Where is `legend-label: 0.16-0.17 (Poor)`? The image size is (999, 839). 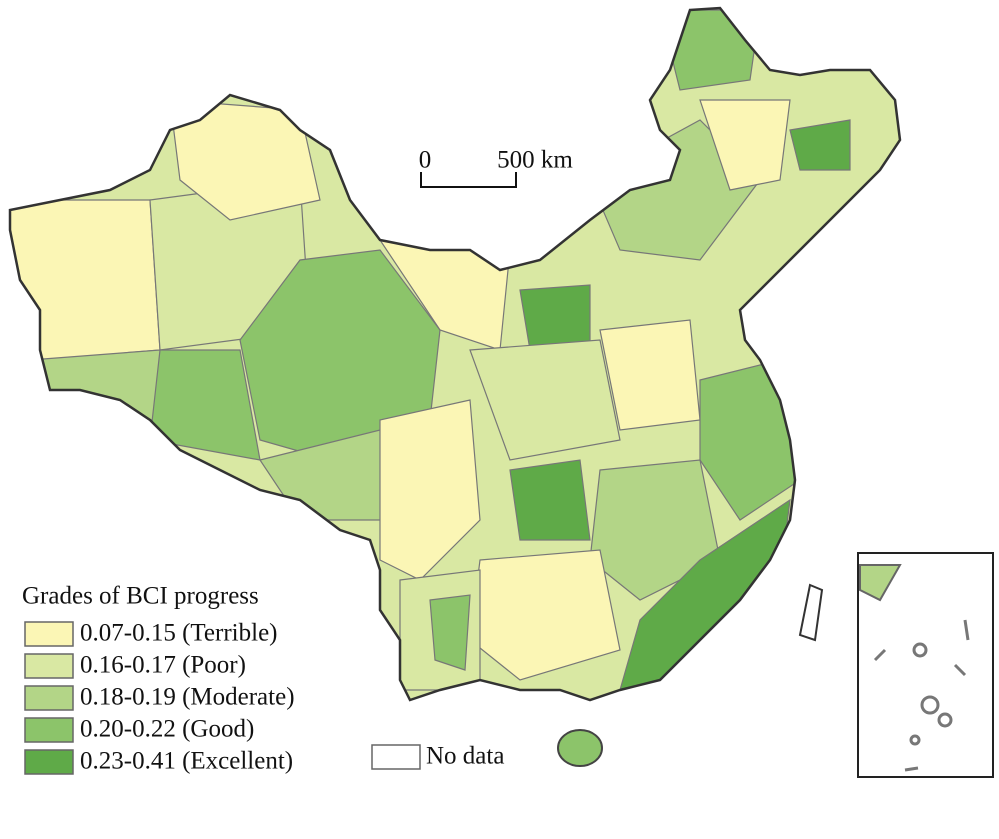
legend-label: 0.16-0.17 (Poor) is located at coordinates (163, 665).